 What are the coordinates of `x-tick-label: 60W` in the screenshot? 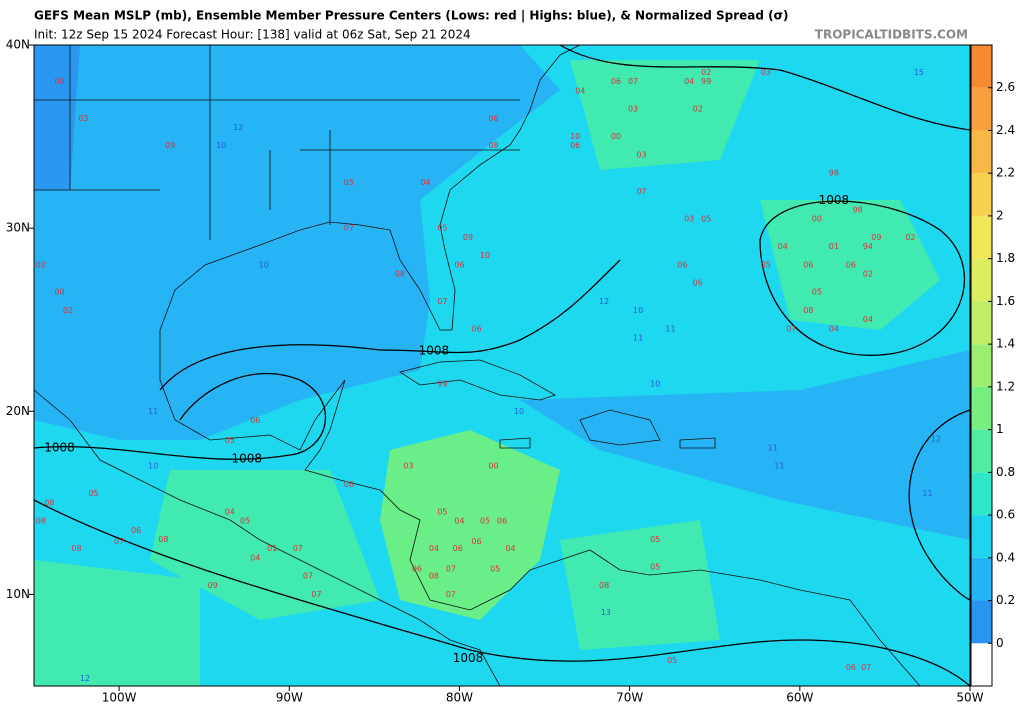 It's located at (799, 698).